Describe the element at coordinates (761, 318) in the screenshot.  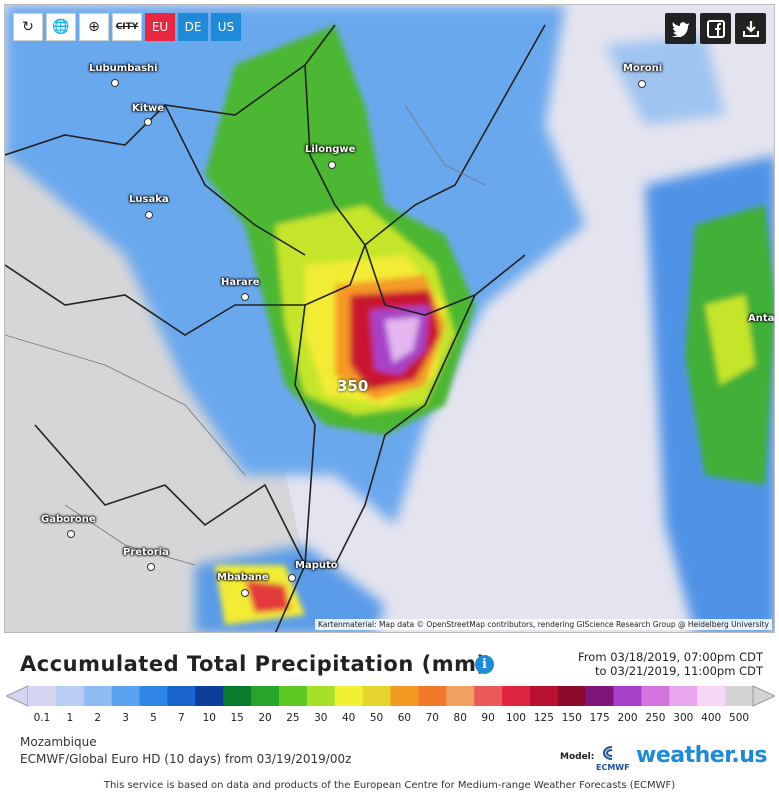
I see `city-label-anta: Anta` at that location.